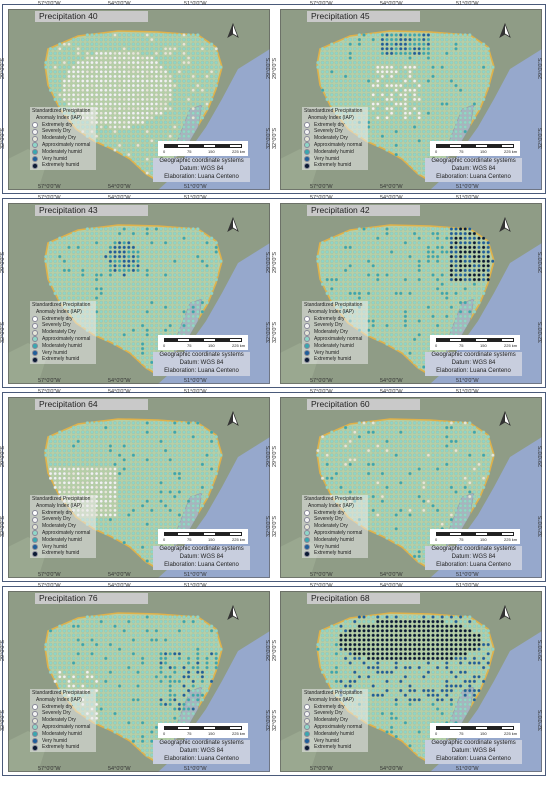  I want to click on info-line1: Geographic coordinate systems, so click(201, 549).